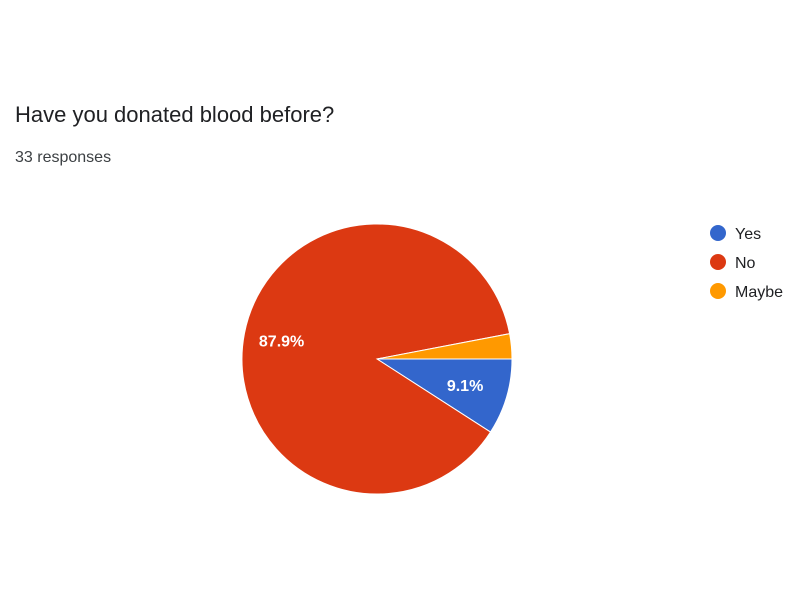  I want to click on legend-swatch-maybe, so click(718, 291).